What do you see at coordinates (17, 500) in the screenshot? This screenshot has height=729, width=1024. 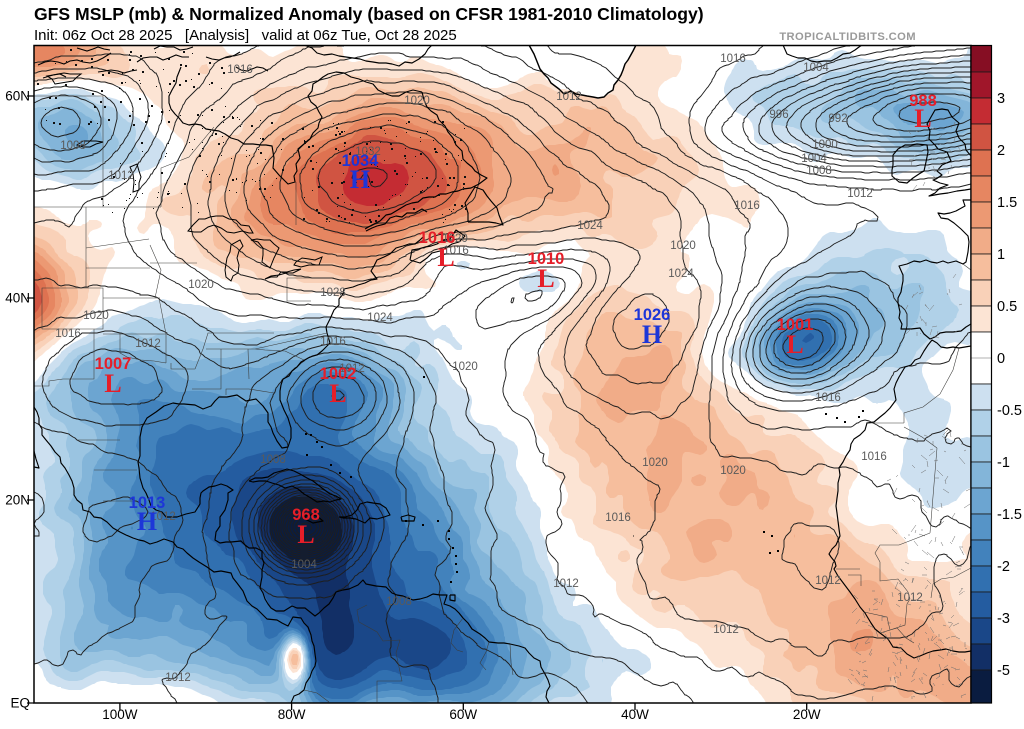 I see `svg-text: 20N` at bounding box center [17, 500].